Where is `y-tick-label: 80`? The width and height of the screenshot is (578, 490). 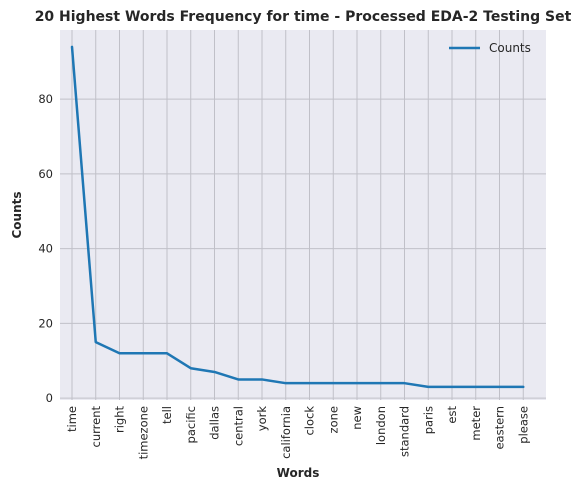 y-tick-label: 80 is located at coordinates (45, 99).